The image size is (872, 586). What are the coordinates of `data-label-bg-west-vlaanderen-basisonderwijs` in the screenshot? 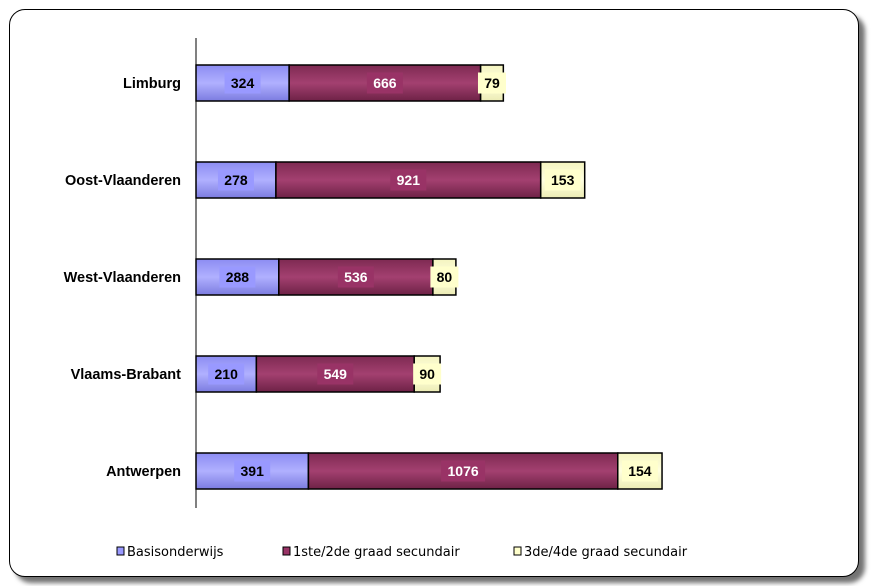 It's located at (237, 277).